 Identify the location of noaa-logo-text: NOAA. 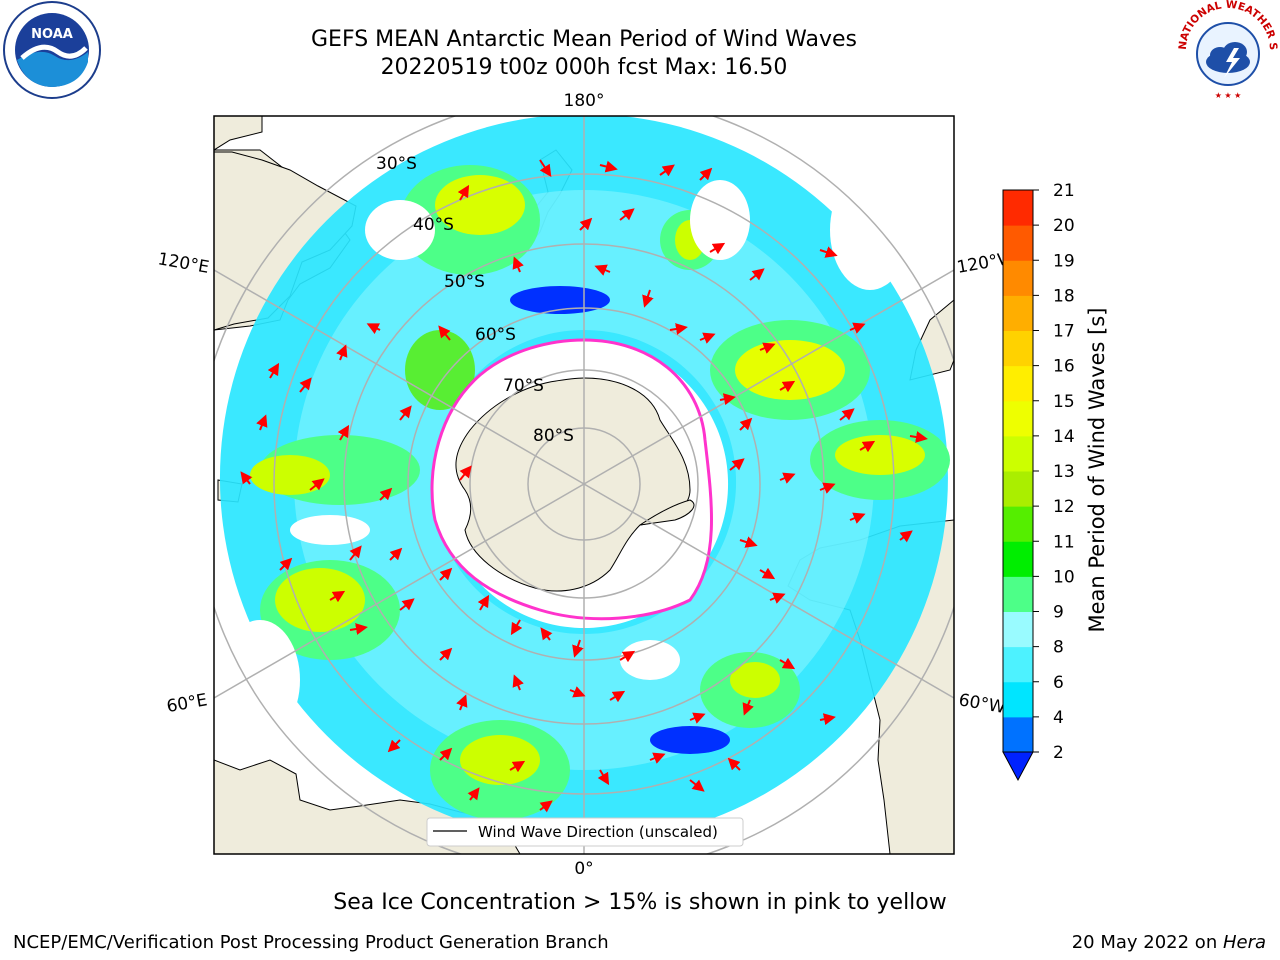
(52, 34).